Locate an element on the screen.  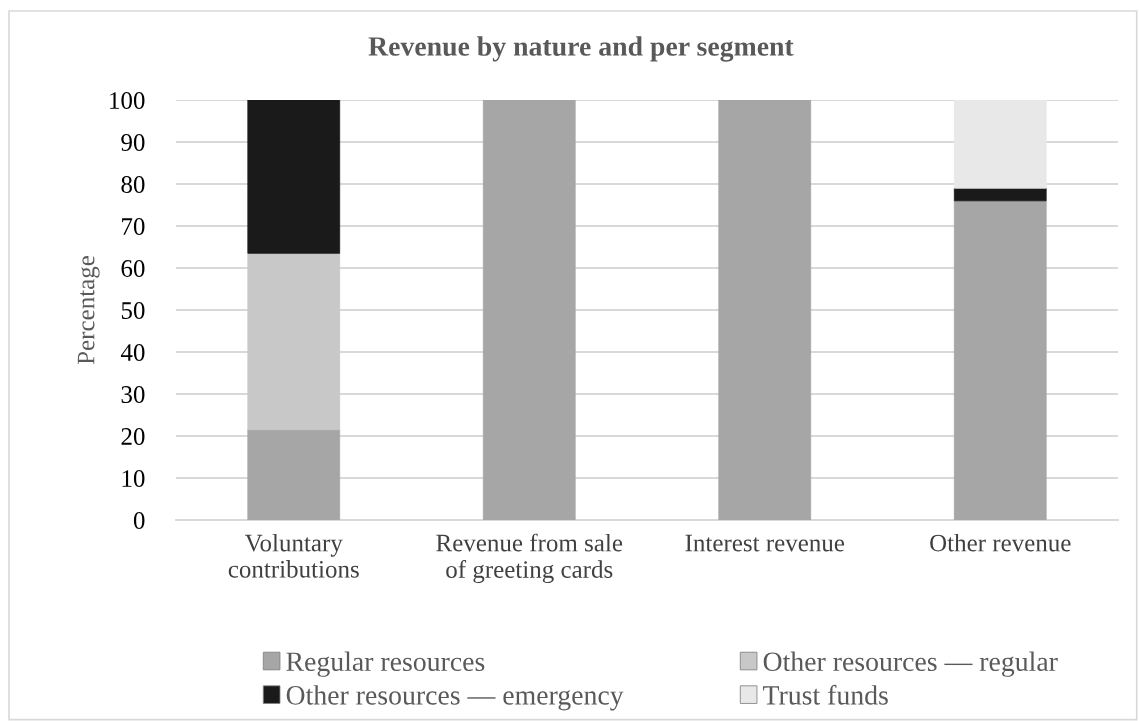
y-tick-label: 70 is located at coordinates (133, 226).